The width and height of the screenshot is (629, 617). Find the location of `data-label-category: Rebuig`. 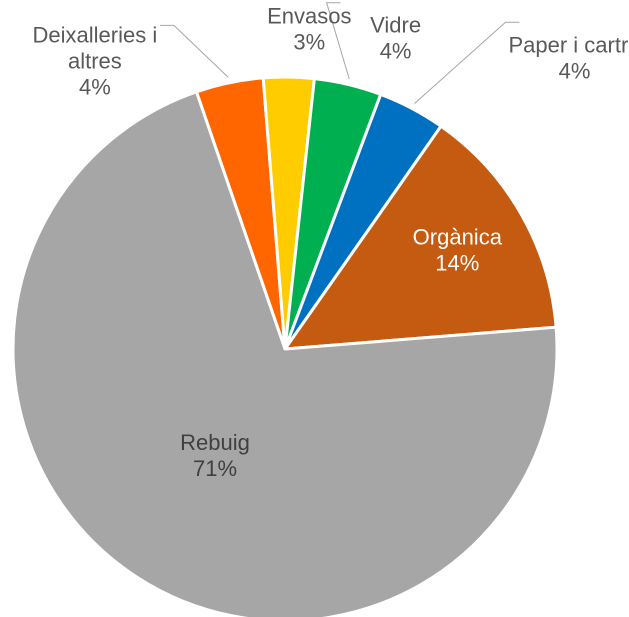

data-label-category: Rebuig is located at coordinates (215, 442).